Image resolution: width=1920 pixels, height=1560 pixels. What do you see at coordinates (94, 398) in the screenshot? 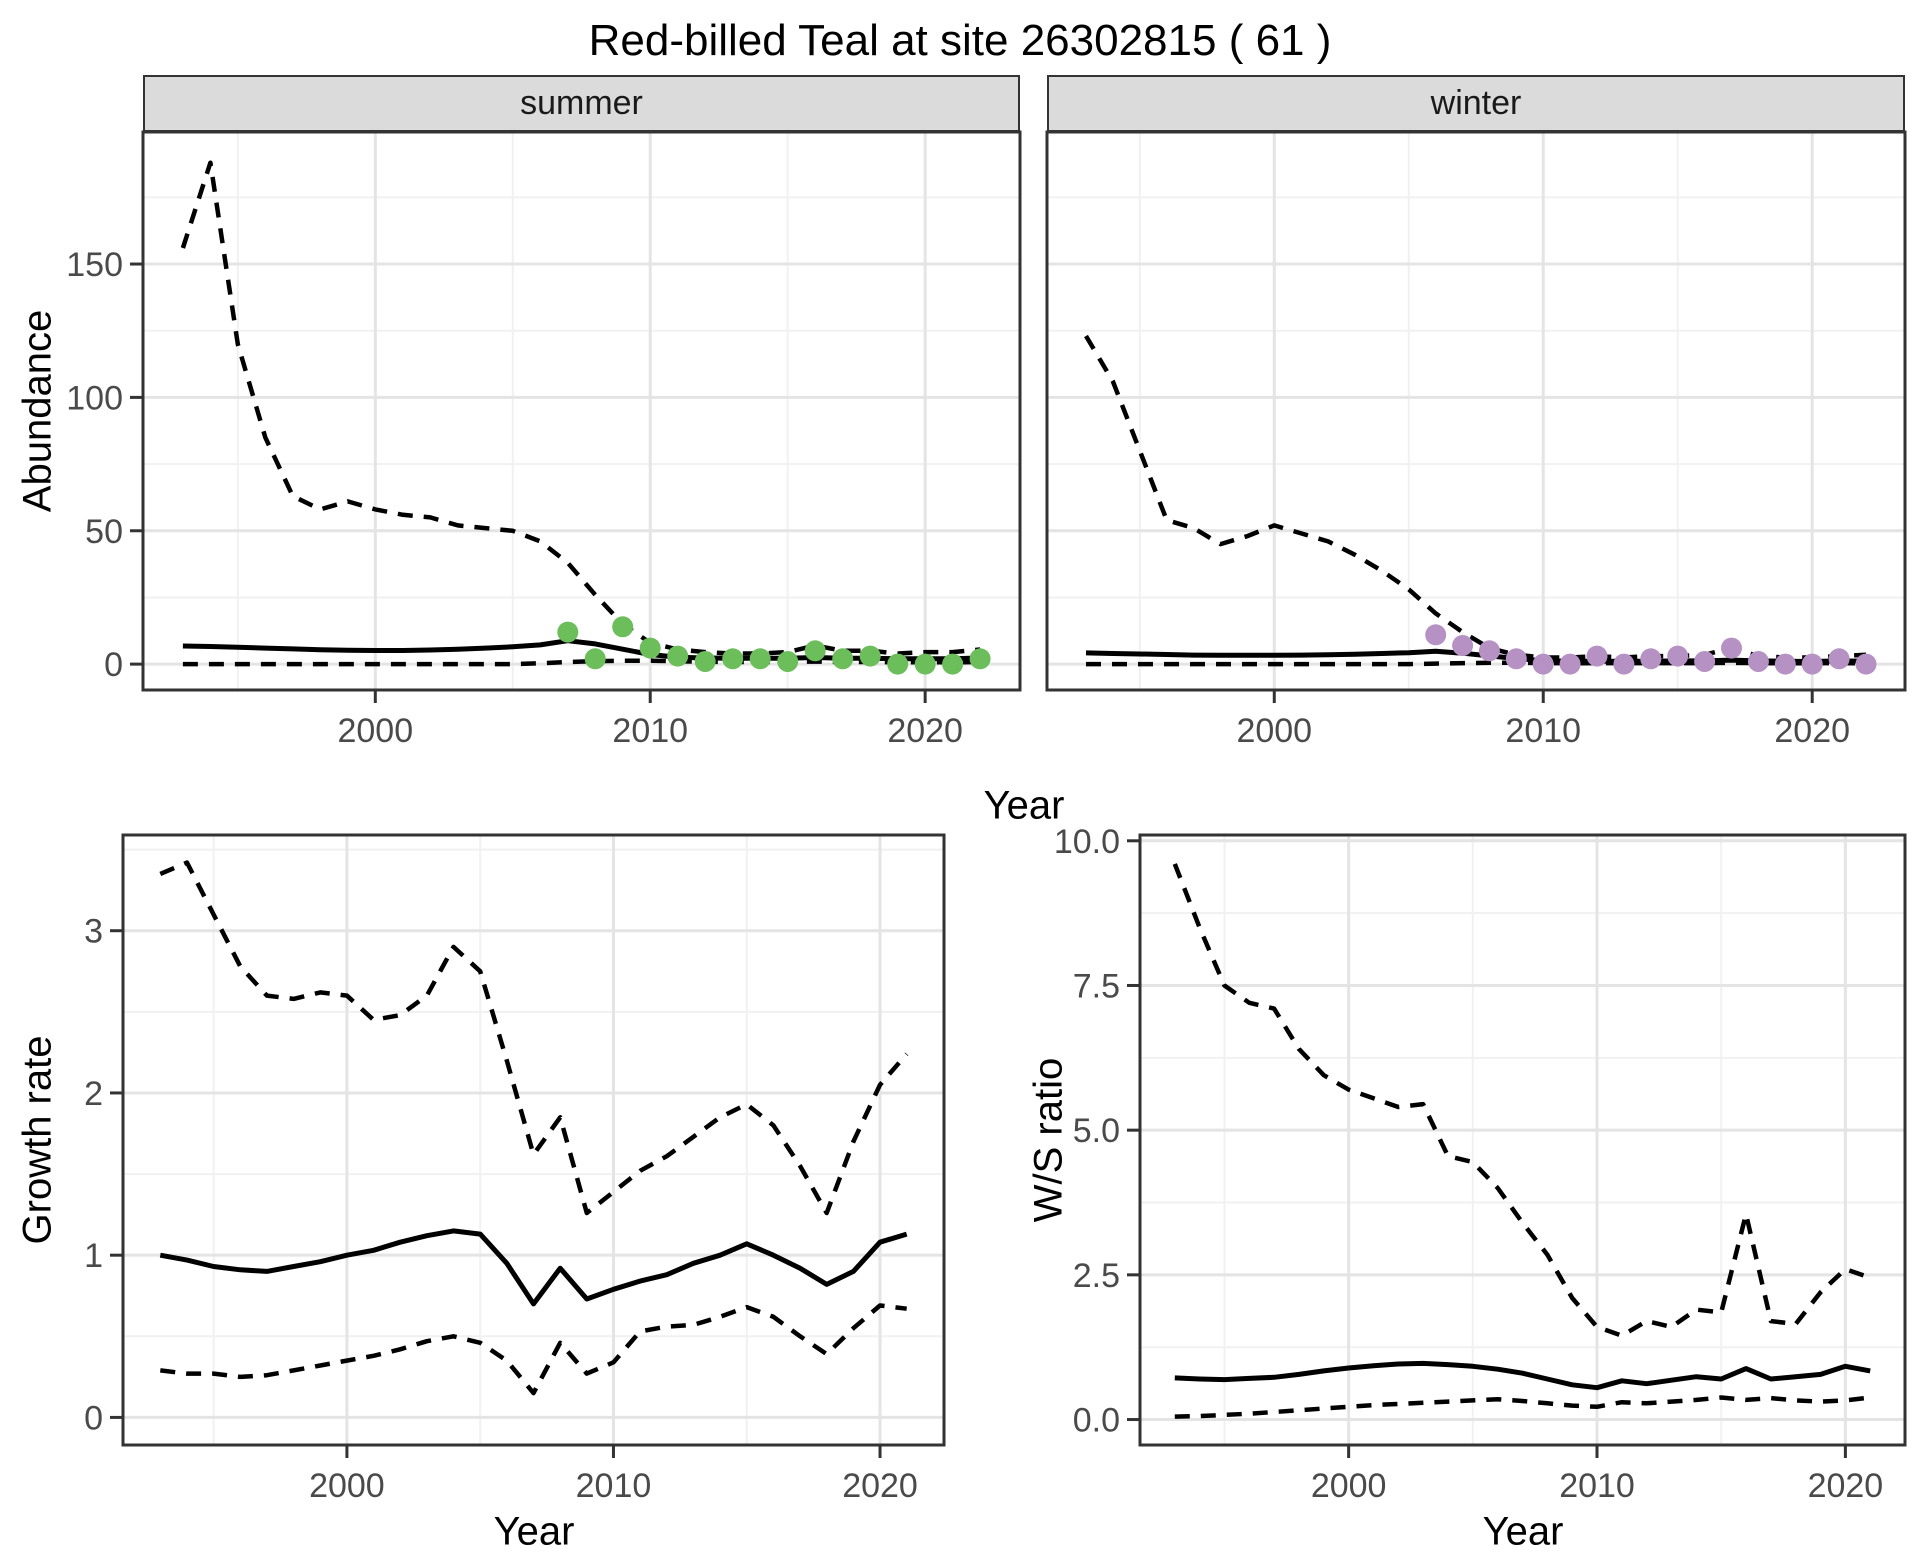
I see `y-tick-label: 100` at bounding box center [94, 398].